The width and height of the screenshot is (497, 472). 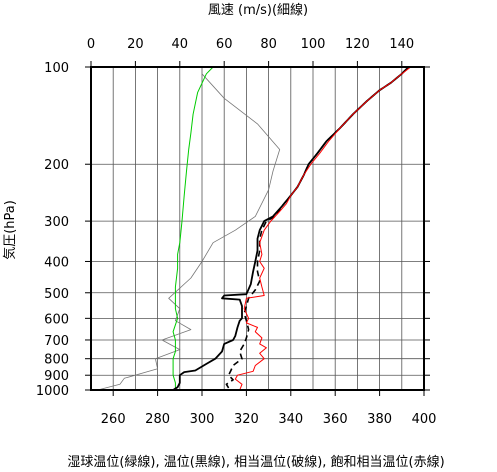 I want to click on bottom-tick-label: 300, so click(x=202, y=419).